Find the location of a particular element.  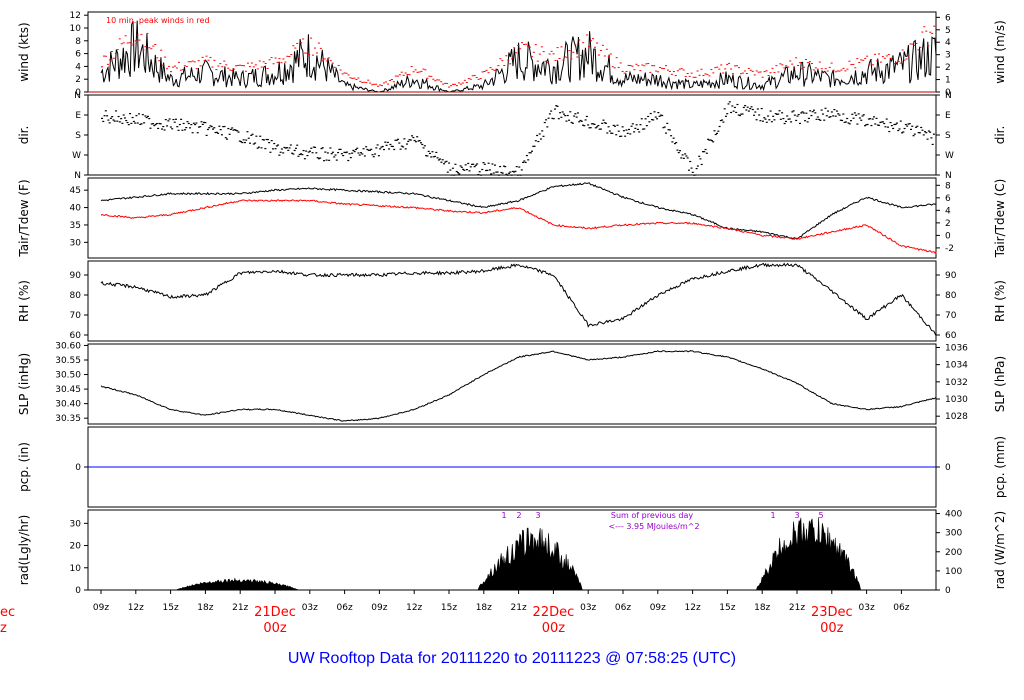

direction-series is located at coordinates (518, 138).